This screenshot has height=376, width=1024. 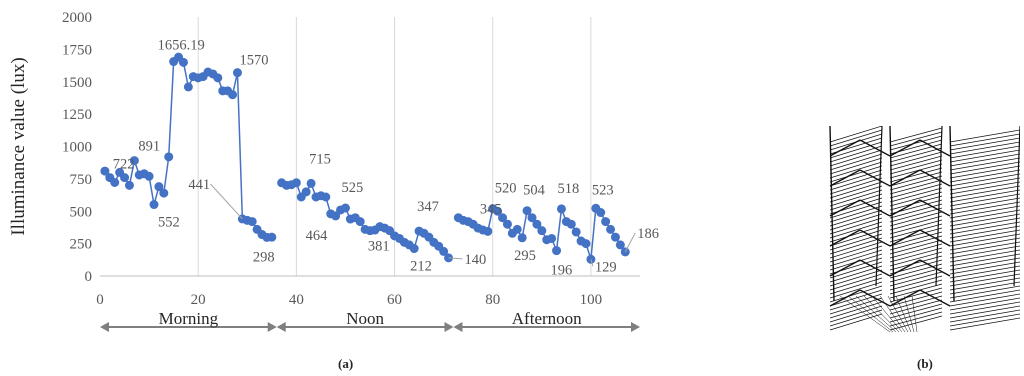 I want to click on data-label: 212, so click(x=421, y=267).